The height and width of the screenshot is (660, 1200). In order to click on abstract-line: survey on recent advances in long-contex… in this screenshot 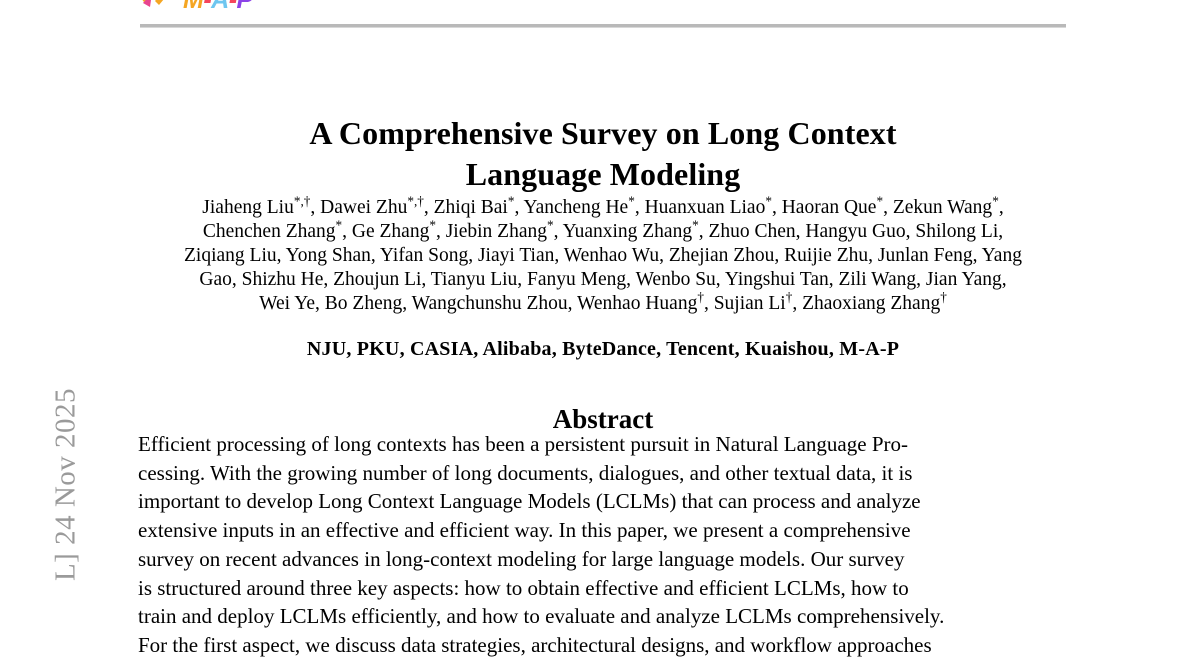, I will do `click(521, 558)`.